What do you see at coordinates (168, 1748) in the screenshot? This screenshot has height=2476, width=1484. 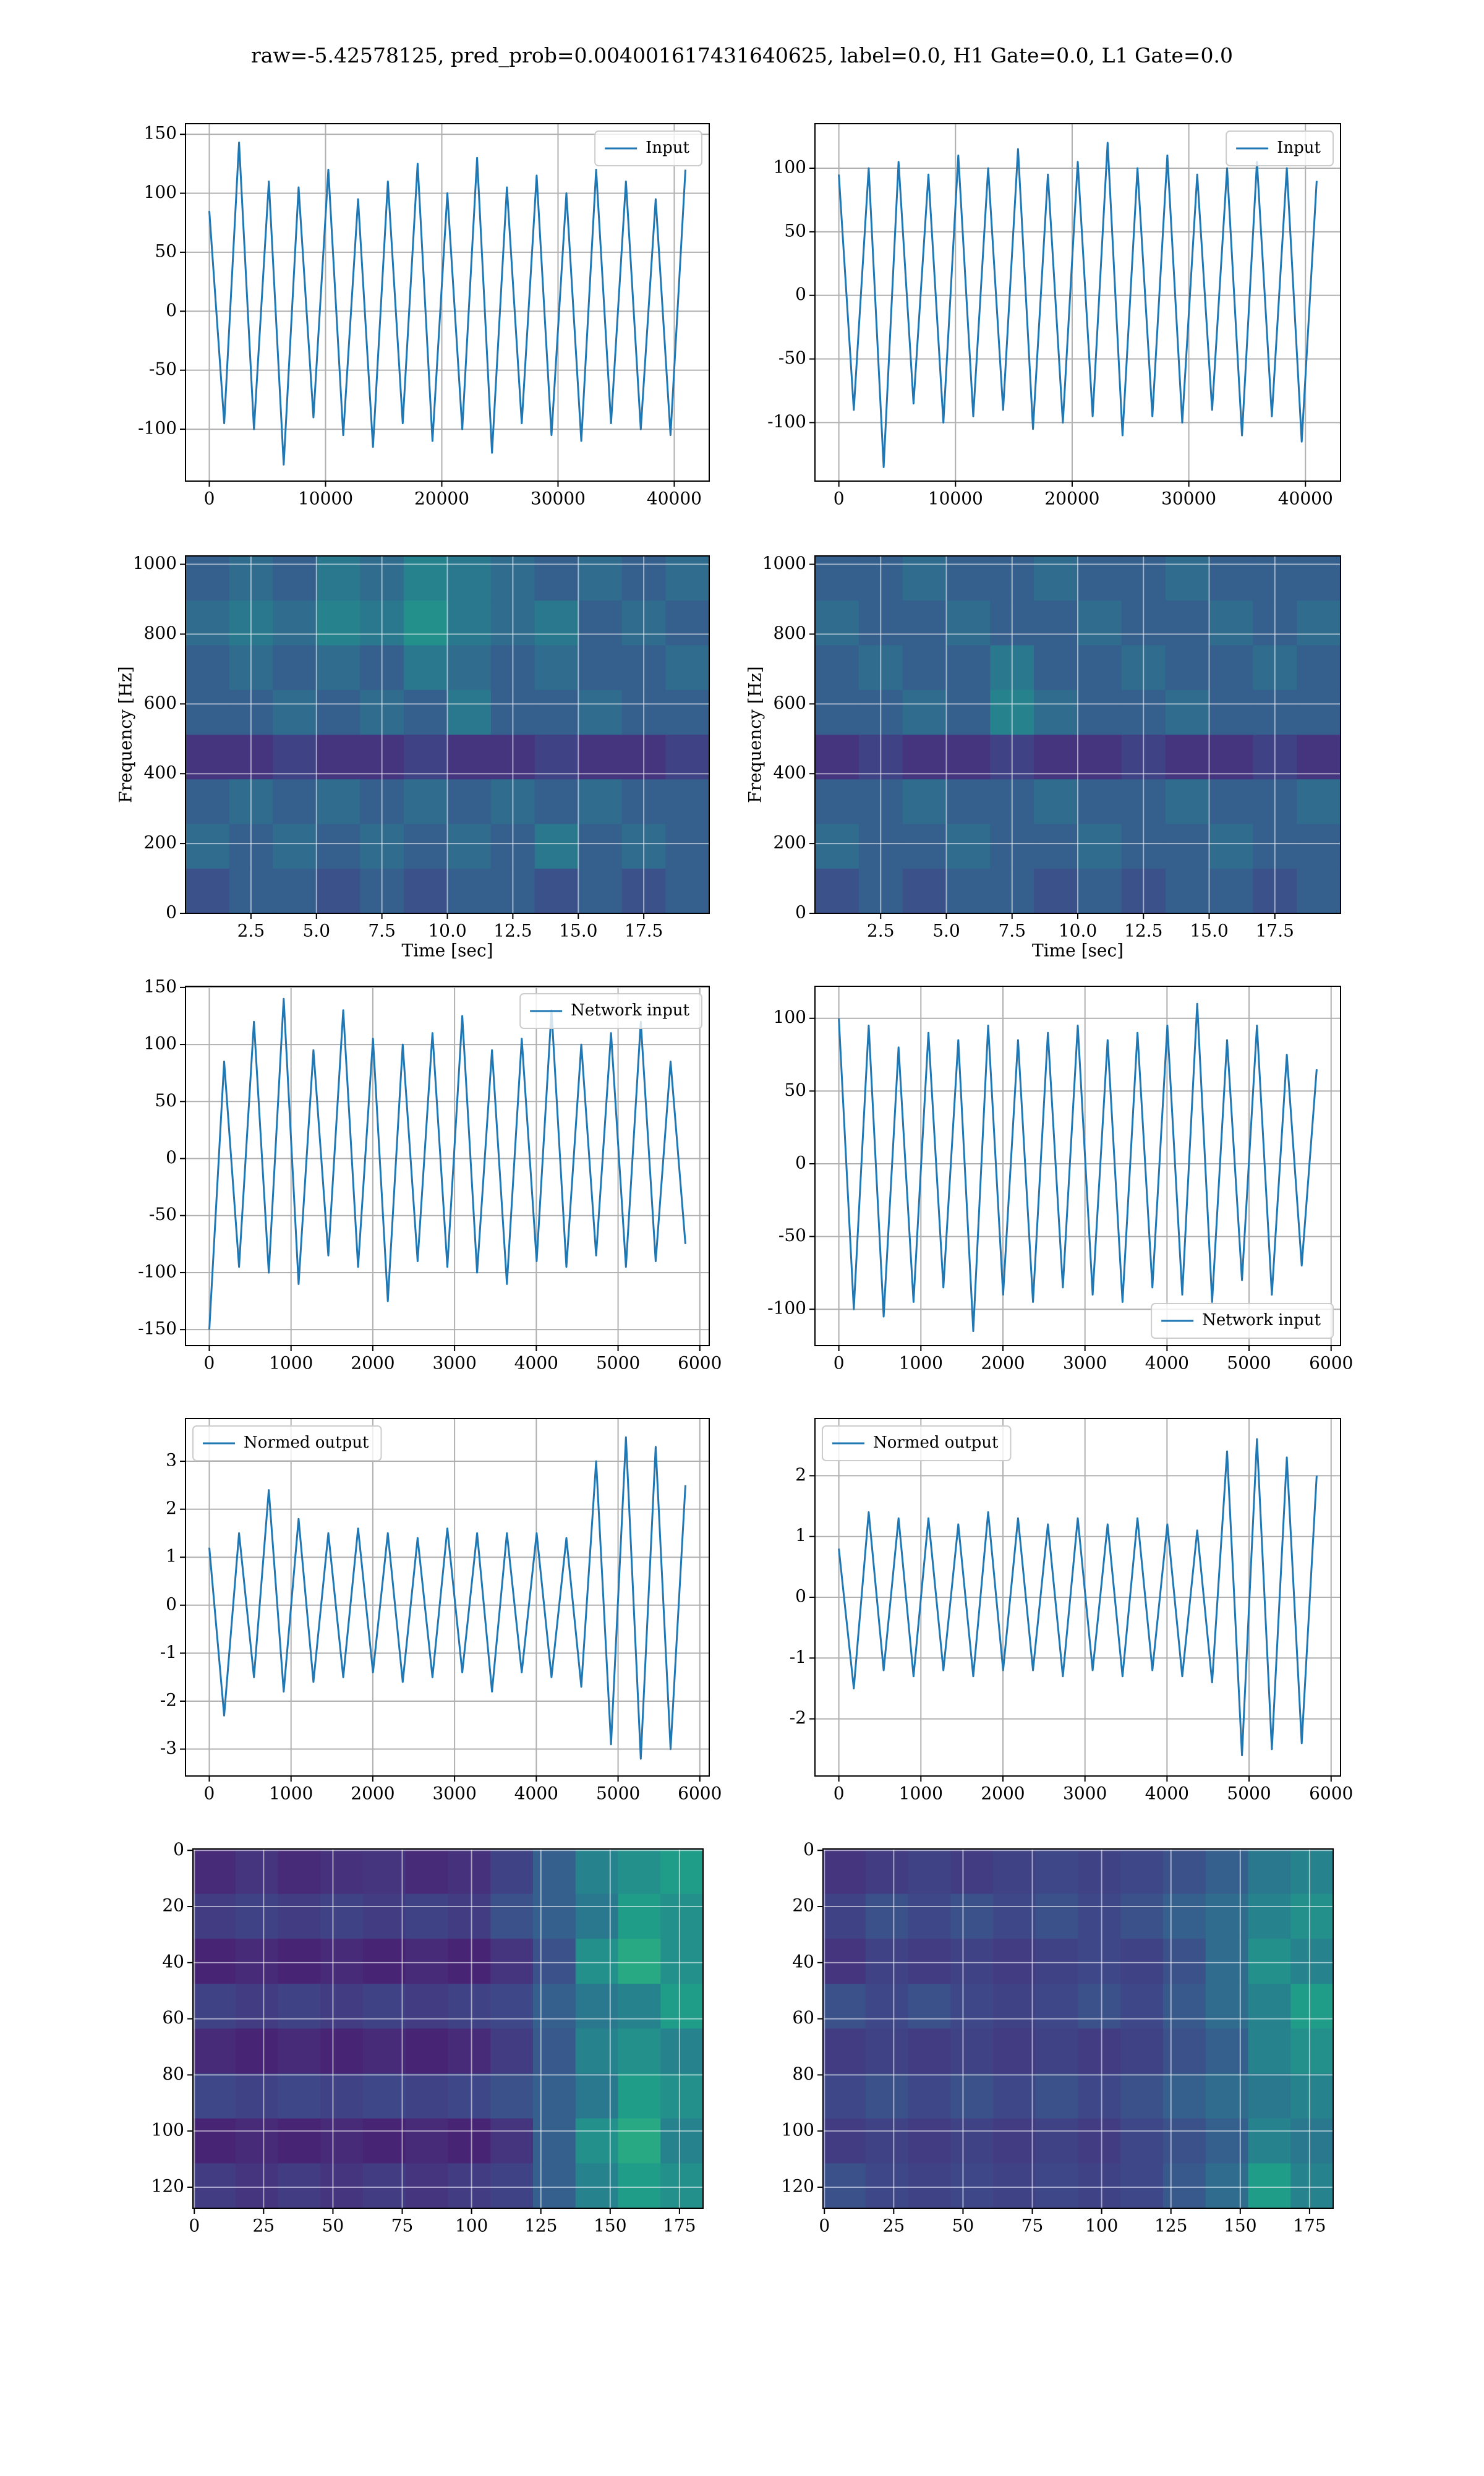 I see `y-tick-label: -3` at bounding box center [168, 1748].